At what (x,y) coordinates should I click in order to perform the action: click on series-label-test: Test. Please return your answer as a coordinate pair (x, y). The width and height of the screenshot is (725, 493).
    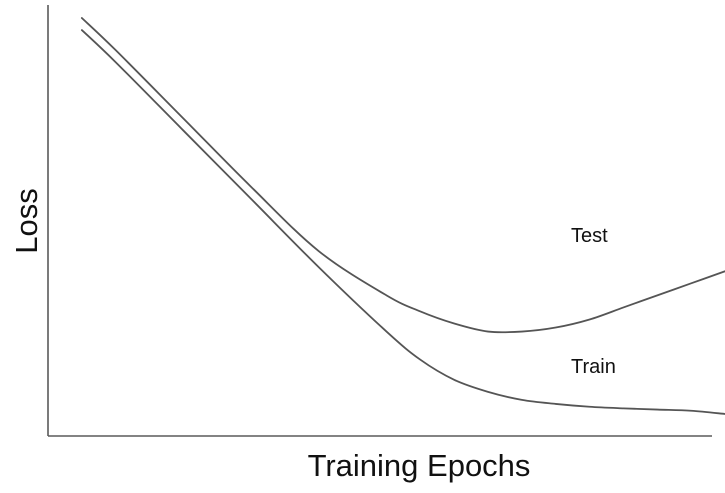
    Looking at the image, I should click on (589, 236).